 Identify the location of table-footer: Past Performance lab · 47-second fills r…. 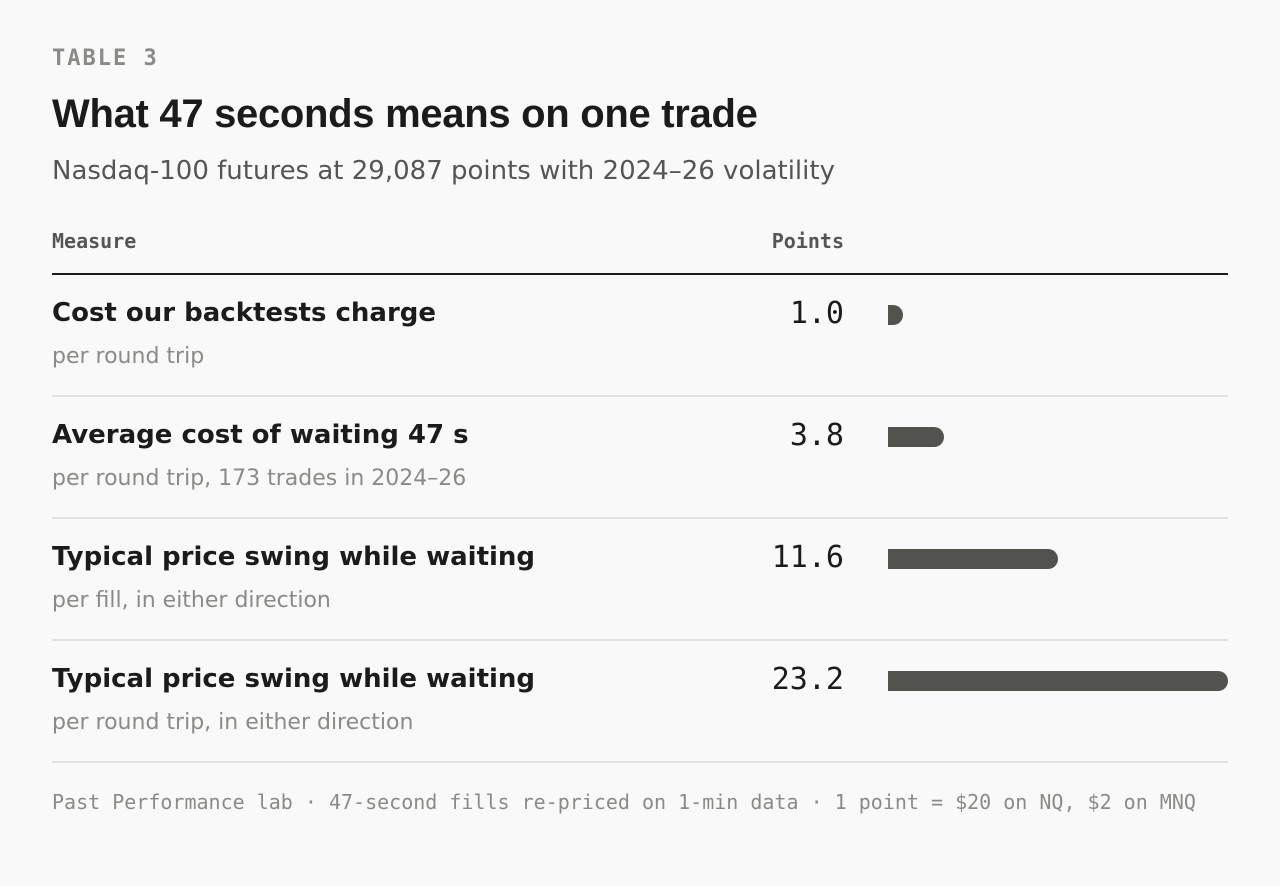
(624, 802).